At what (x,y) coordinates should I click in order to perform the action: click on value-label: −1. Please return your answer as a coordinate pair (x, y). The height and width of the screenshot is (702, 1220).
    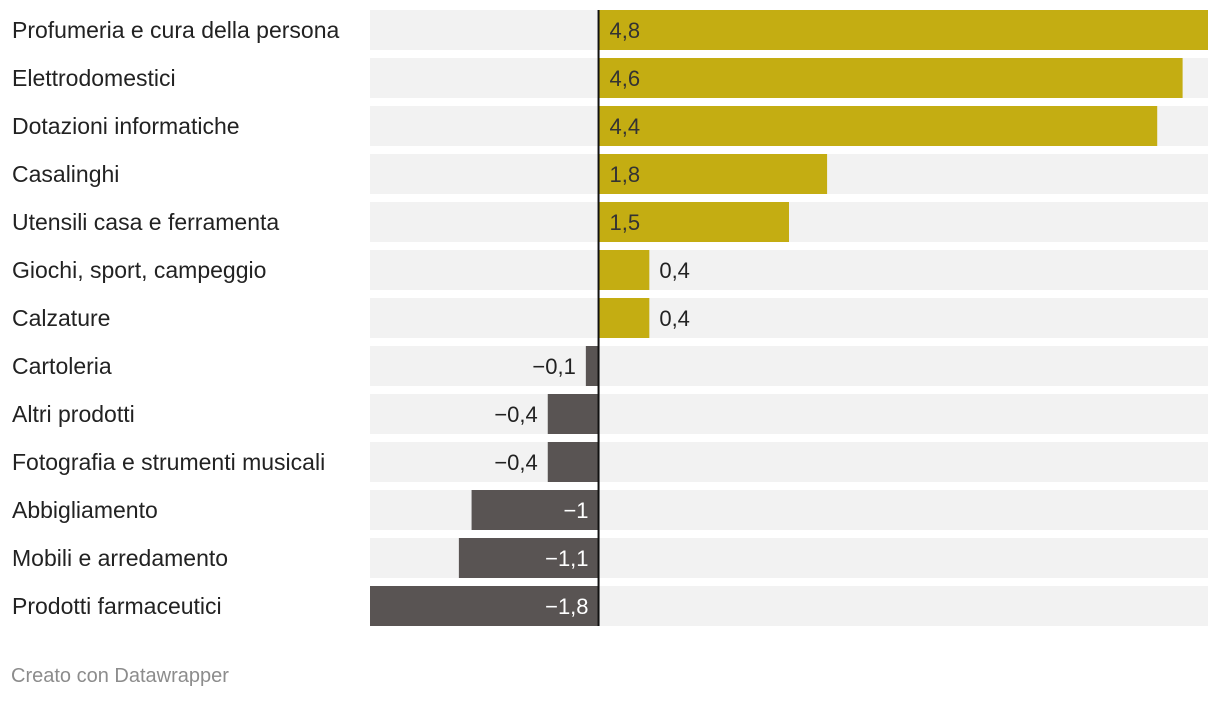
    Looking at the image, I should click on (575, 510).